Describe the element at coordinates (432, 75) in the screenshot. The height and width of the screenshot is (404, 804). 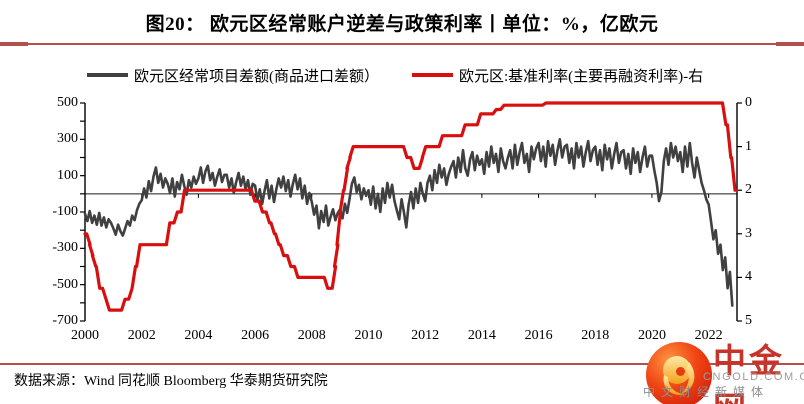
I see `red-line-swatch-icon` at that location.